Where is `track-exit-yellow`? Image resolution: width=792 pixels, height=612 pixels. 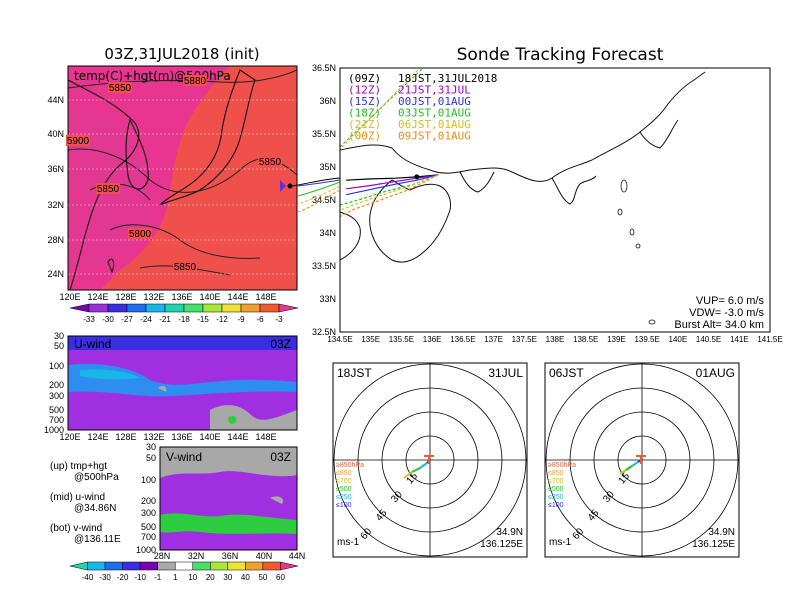
track-exit-yellow is located at coordinates (380, 109).